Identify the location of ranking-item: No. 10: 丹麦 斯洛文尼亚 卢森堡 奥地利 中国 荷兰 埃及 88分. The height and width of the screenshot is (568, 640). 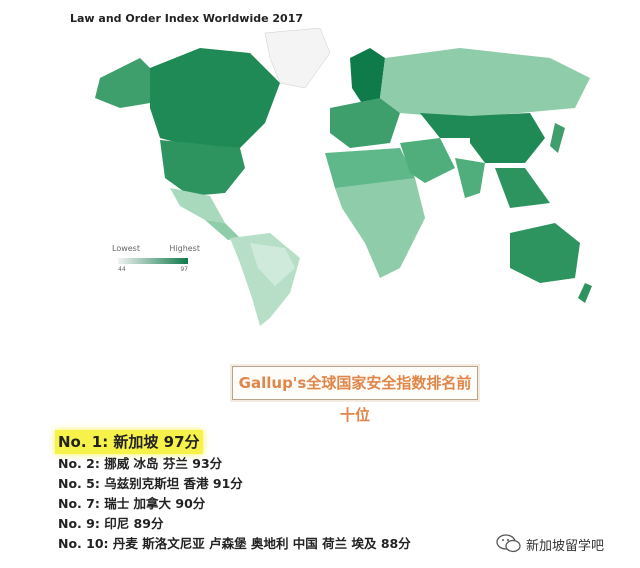
(234, 543).